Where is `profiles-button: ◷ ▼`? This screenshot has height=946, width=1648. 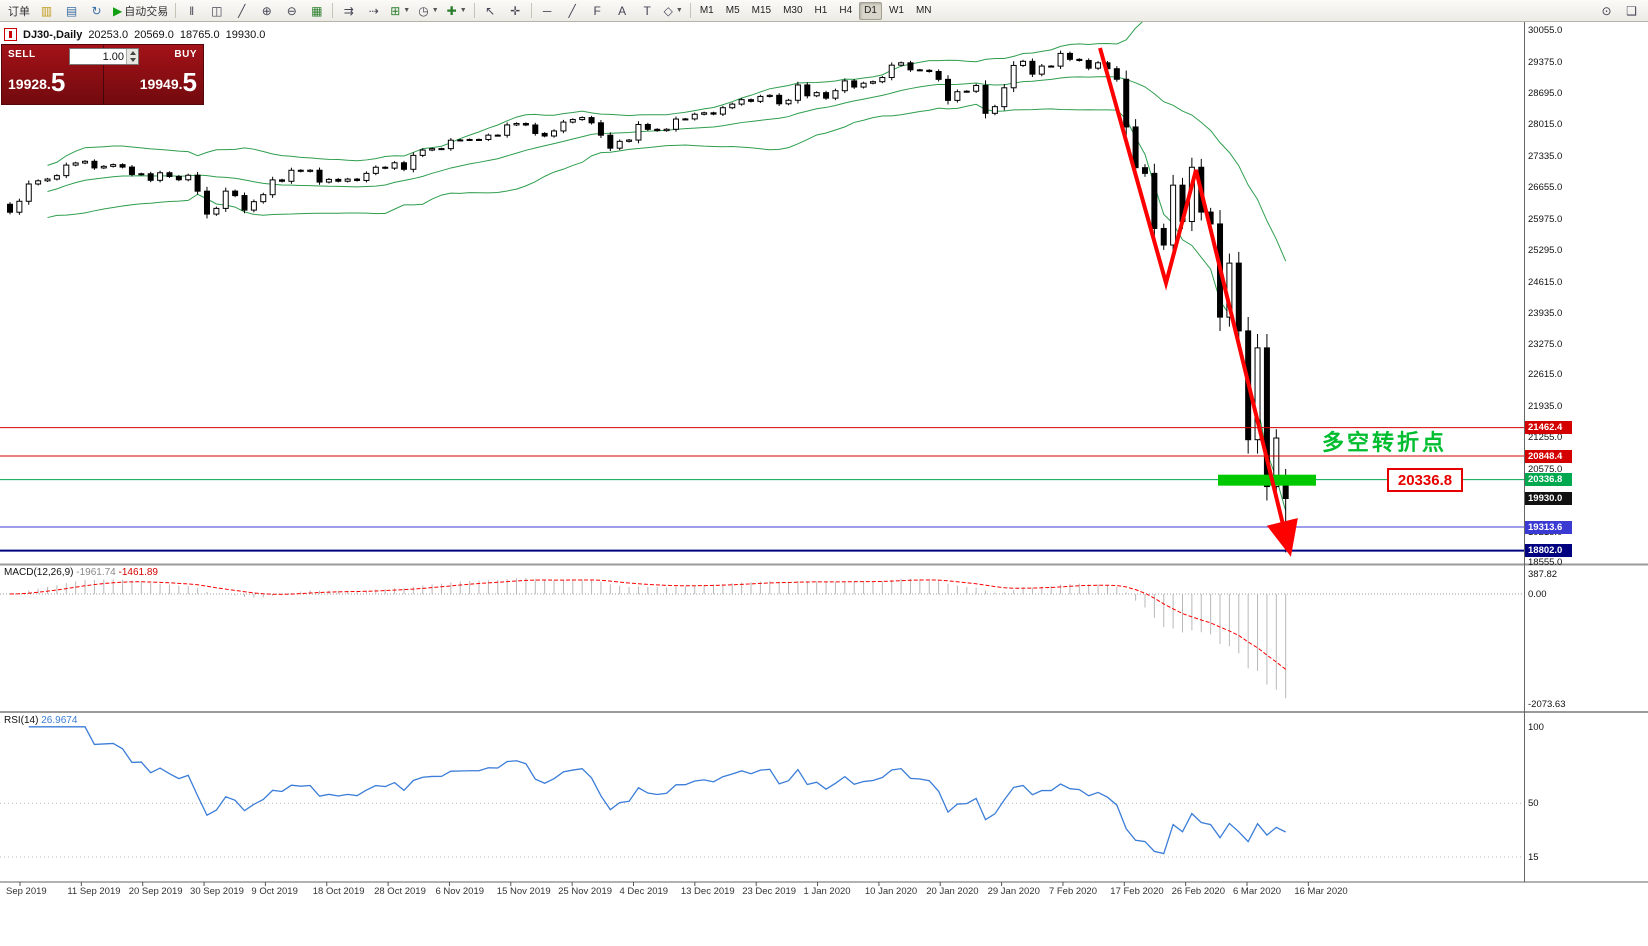
profiles-button: ◷ ▼ is located at coordinates (428, 10).